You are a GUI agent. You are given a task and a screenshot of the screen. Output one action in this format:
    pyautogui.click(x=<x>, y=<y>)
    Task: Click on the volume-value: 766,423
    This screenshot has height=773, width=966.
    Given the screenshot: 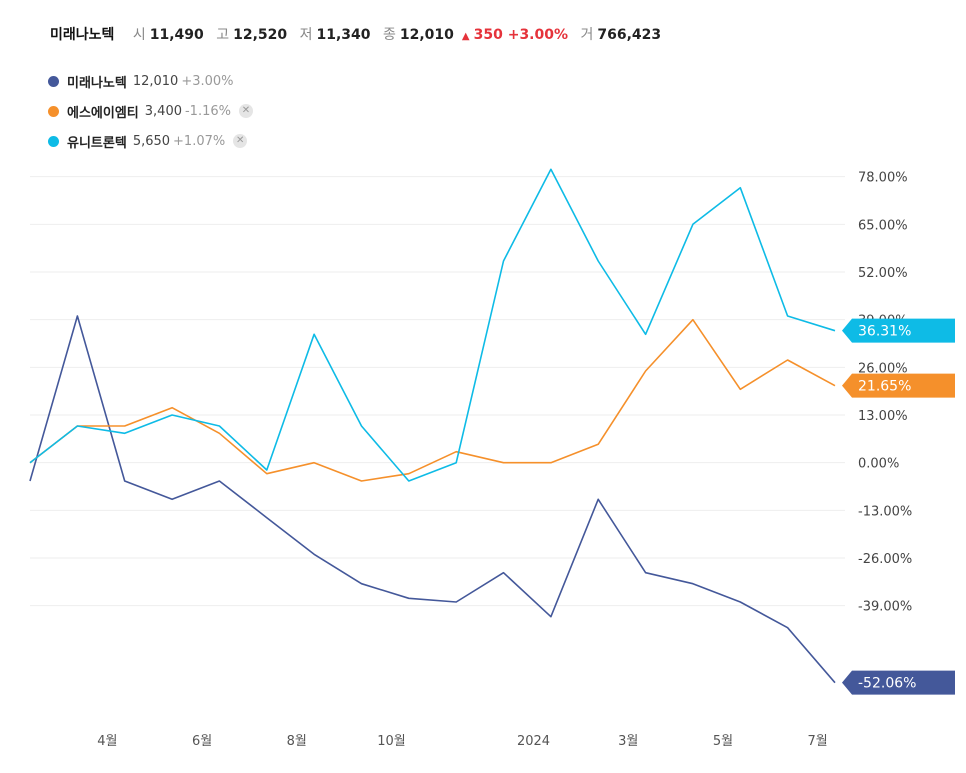 What is the action you would take?
    pyautogui.click(x=629, y=35)
    